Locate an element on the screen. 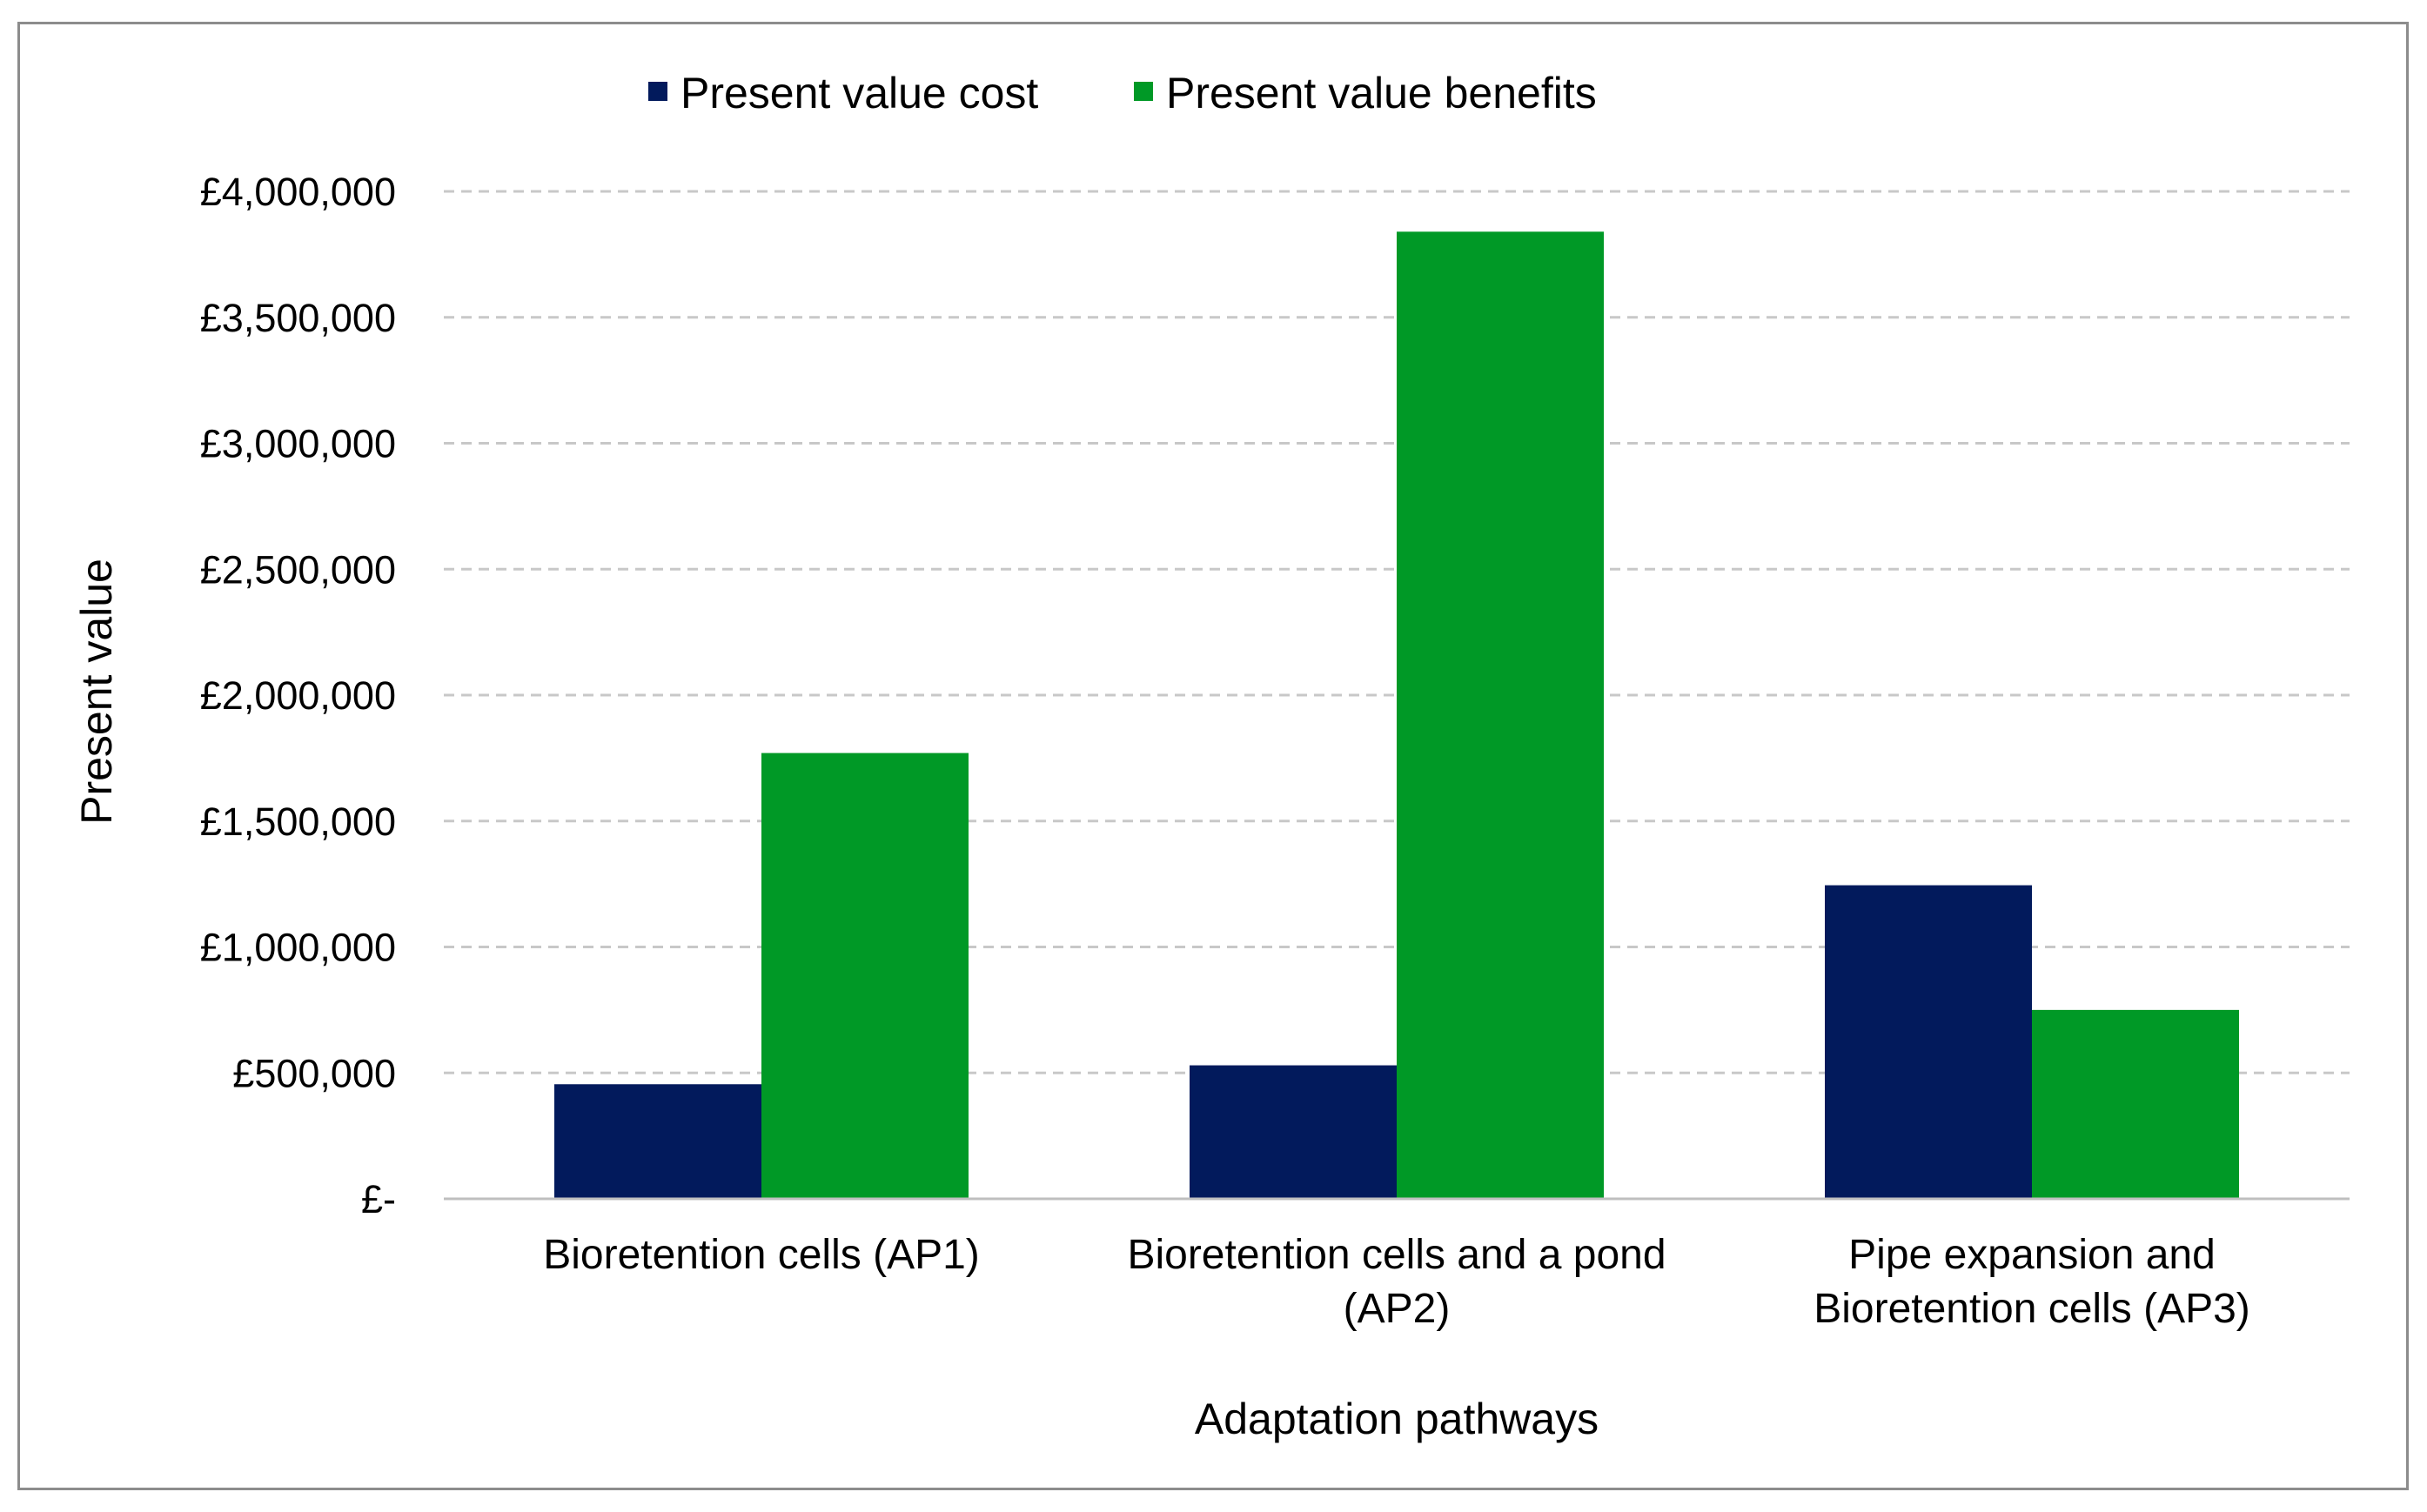 Image resolution: width=2427 pixels, height=1512 pixels. y-tick-label: £3,000,000 is located at coordinates (298, 444).